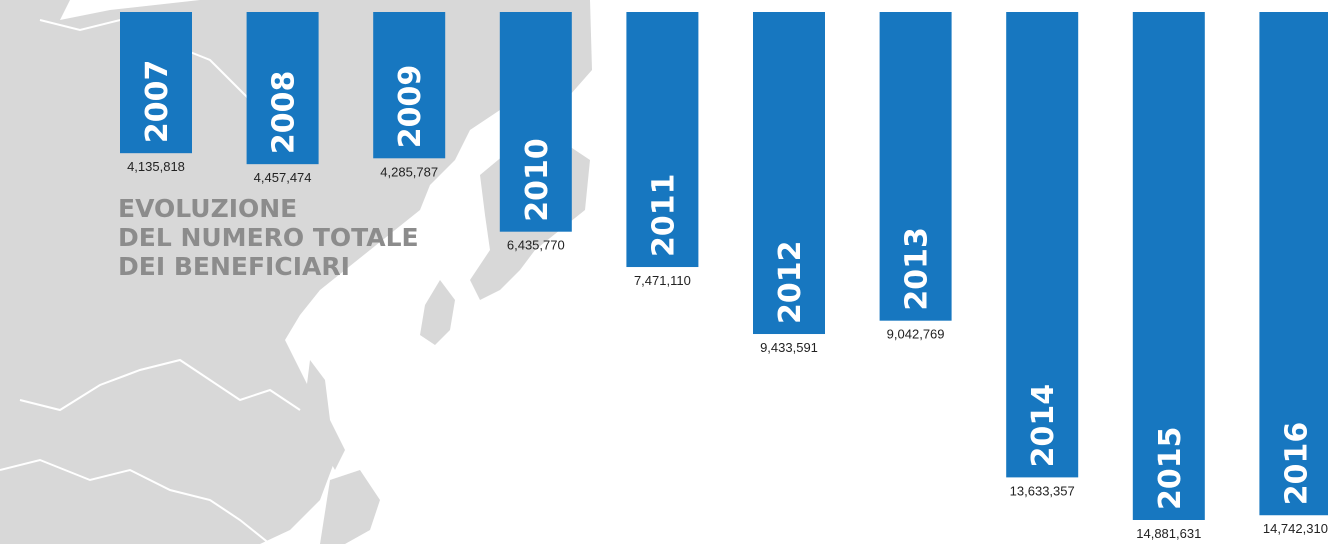  What do you see at coordinates (663, 216) in the screenshot?
I see `year-label: 2011` at bounding box center [663, 216].